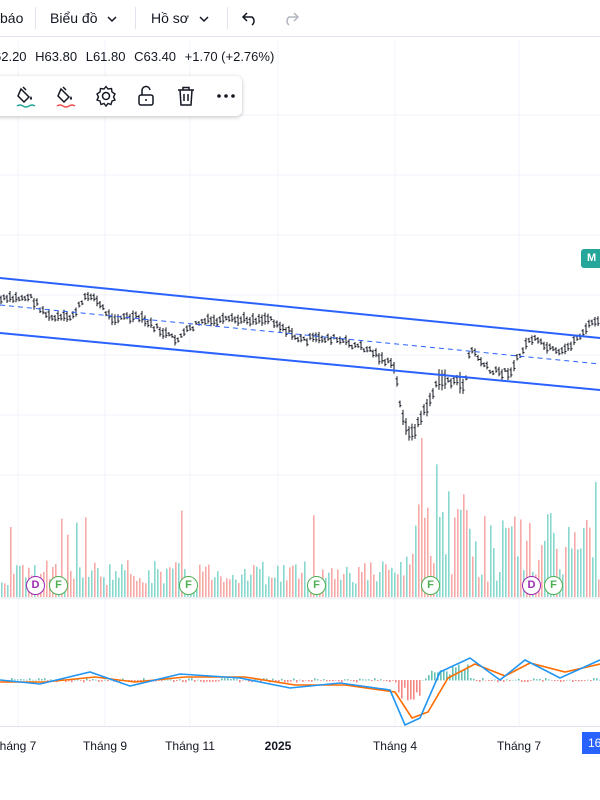  I want to click on trash-icon, so click(186, 96).